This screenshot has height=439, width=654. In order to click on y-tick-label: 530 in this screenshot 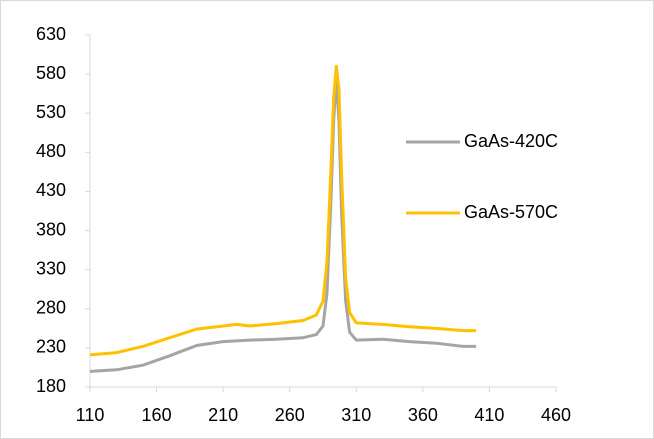, I will do `click(51, 112)`.